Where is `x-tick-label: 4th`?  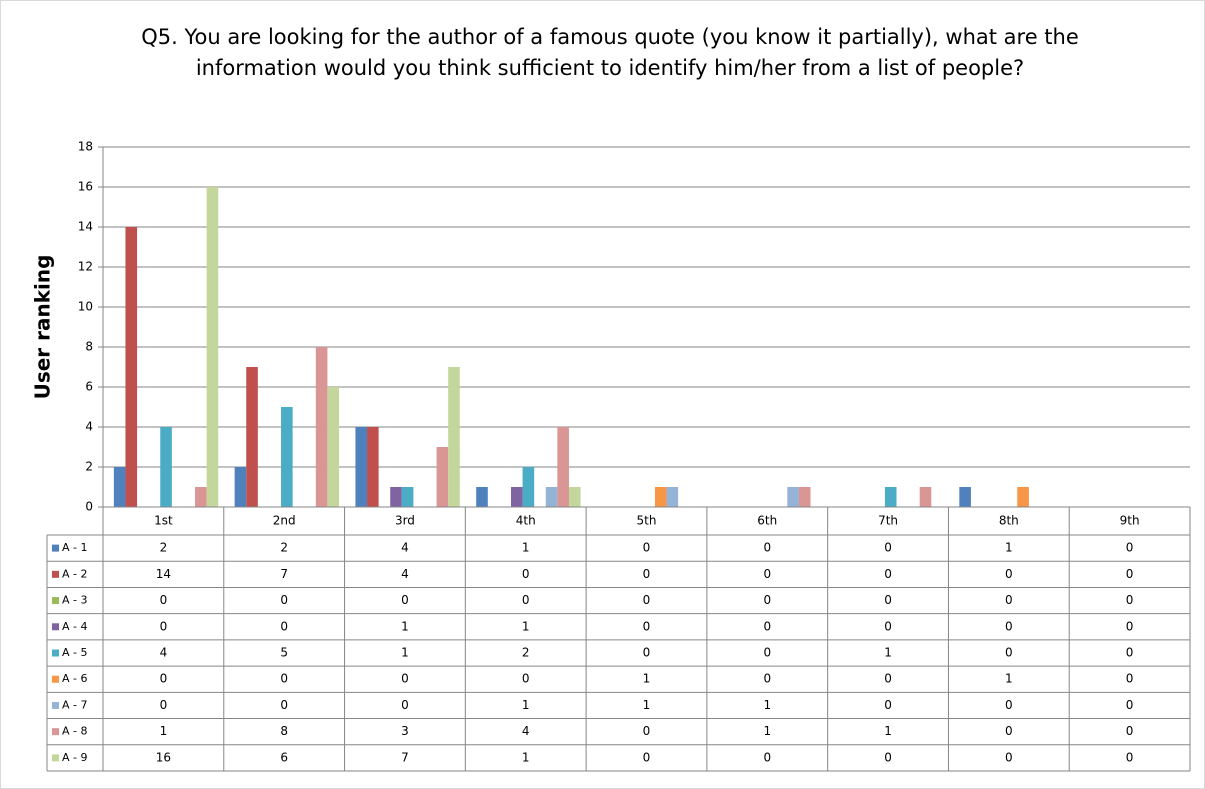 x-tick-label: 4th is located at coordinates (526, 521).